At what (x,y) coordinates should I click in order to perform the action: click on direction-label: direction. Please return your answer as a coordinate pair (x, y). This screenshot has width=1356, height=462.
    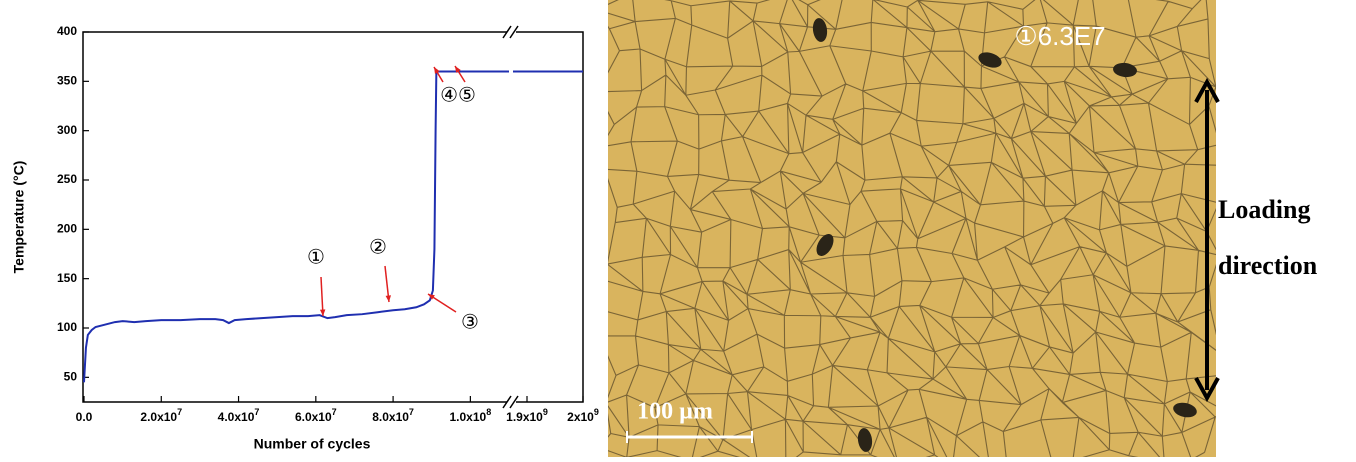
    Looking at the image, I should click on (1268, 265).